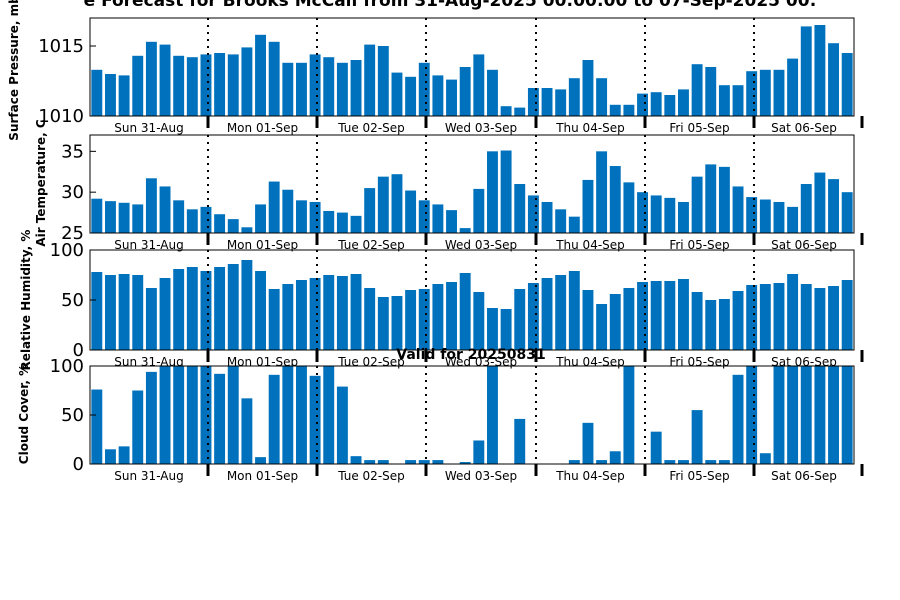 Image resolution: width=900 pixels, height=600 pixels. Describe the element at coordinates (26, 300) in the screenshot. I see `y-axis-label: Relative Humidity, %` at that location.